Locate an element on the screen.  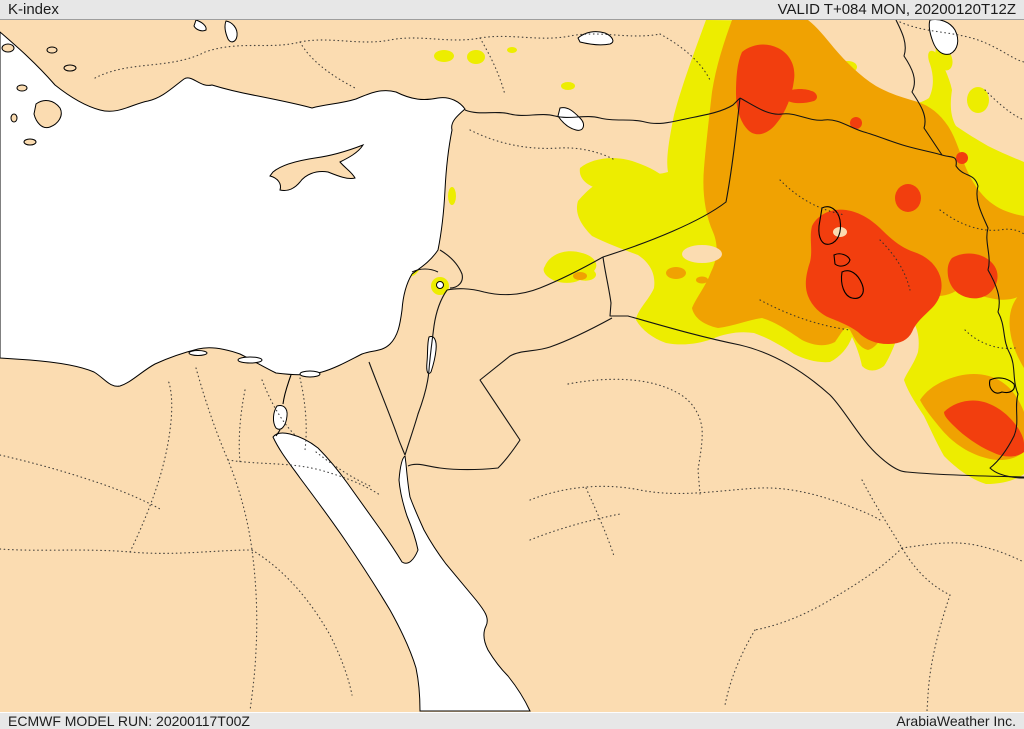
lake-tharthar is located at coordinates (830, 225).